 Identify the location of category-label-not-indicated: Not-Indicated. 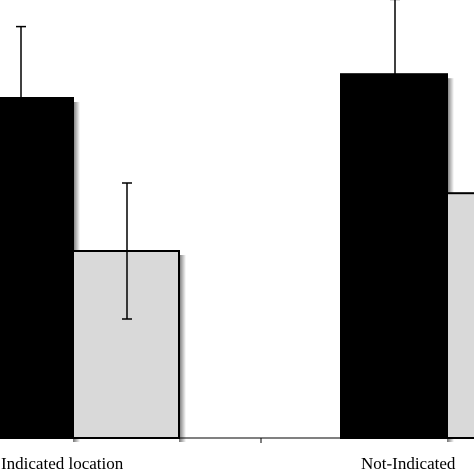
(408, 463).